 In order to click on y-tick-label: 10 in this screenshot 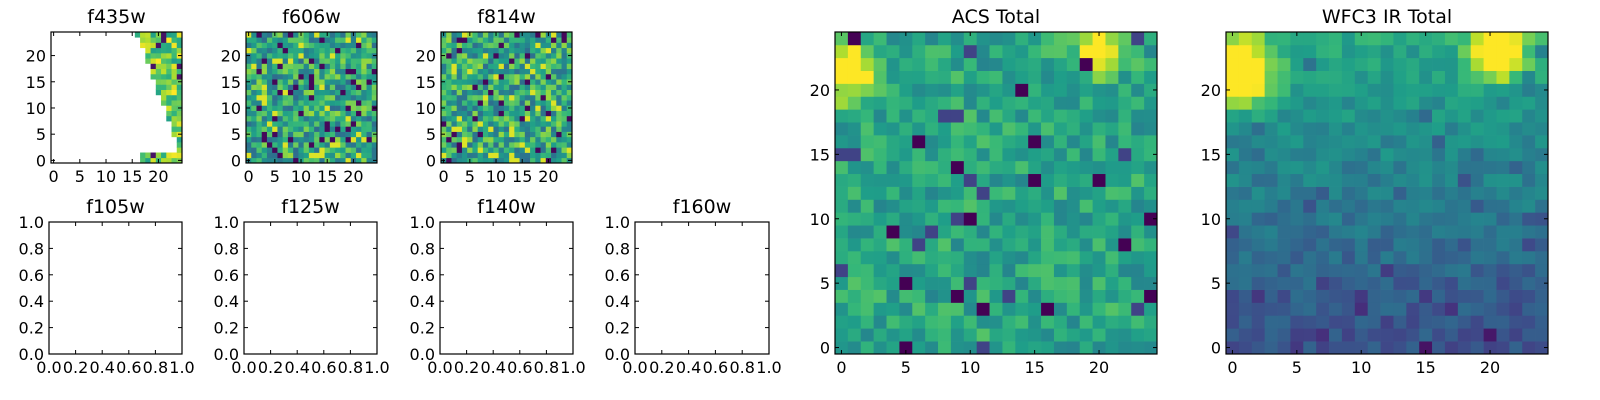, I will do `click(231, 108)`.